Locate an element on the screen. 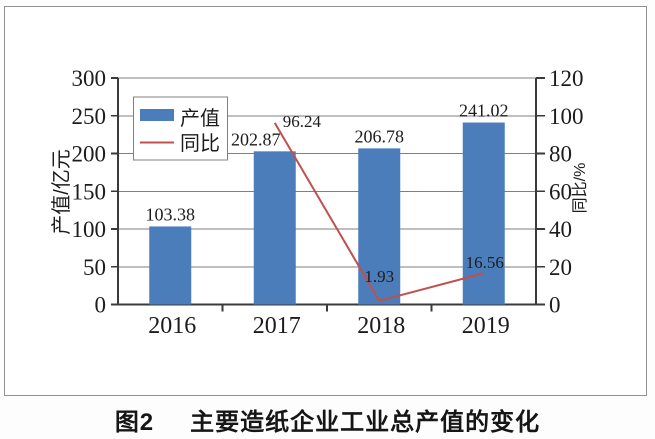  figure-caption: 图2 主要造纸企业工业总产值的变化 is located at coordinates (327, 419).